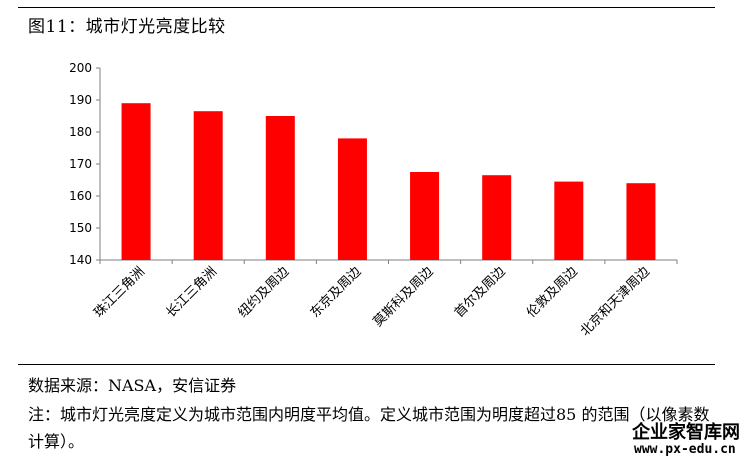 The width and height of the screenshot is (753, 461). What do you see at coordinates (366, 7) in the screenshot?
I see `top-rule` at bounding box center [366, 7].